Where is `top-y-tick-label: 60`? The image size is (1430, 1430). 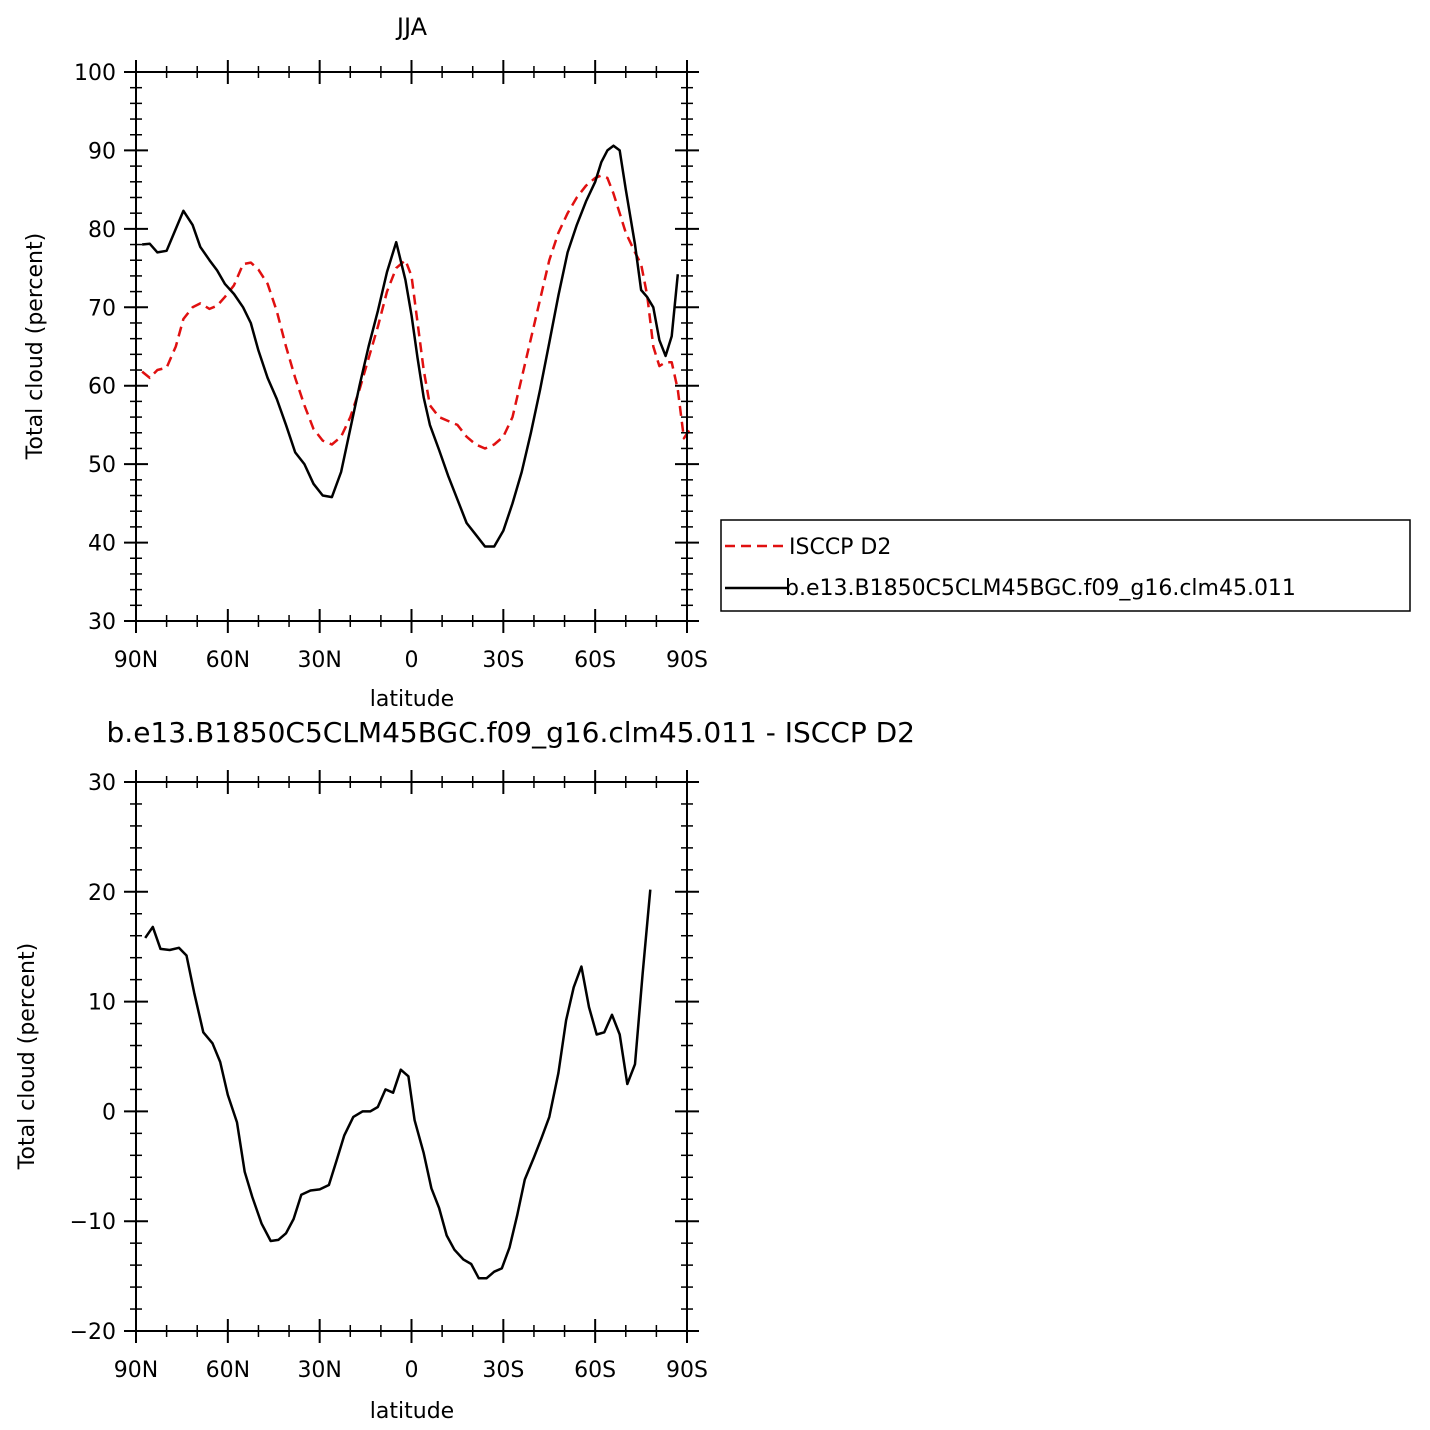
top-y-tick-label: 60 is located at coordinates (102, 387).